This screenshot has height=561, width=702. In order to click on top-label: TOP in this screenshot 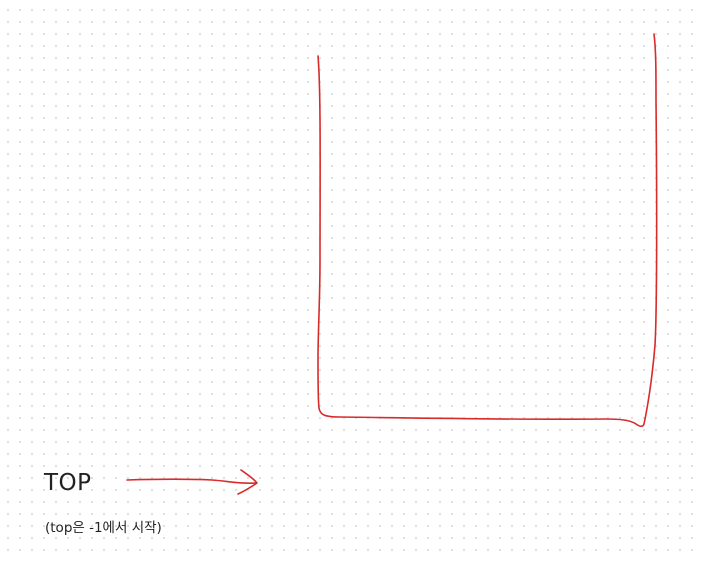, I will do `click(68, 483)`.